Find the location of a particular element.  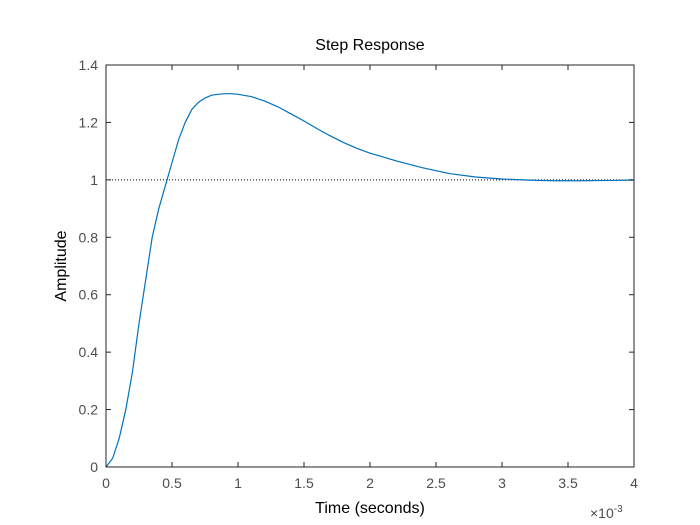

x-axis-label: Time (seconds) is located at coordinates (370, 508).